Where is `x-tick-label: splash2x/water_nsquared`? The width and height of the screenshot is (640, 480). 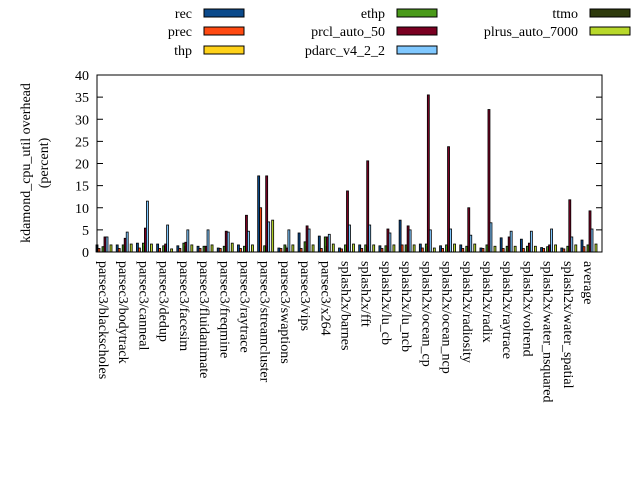 x-tick-label: splash2x/water_nsquared is located at coordinates (547, 332).